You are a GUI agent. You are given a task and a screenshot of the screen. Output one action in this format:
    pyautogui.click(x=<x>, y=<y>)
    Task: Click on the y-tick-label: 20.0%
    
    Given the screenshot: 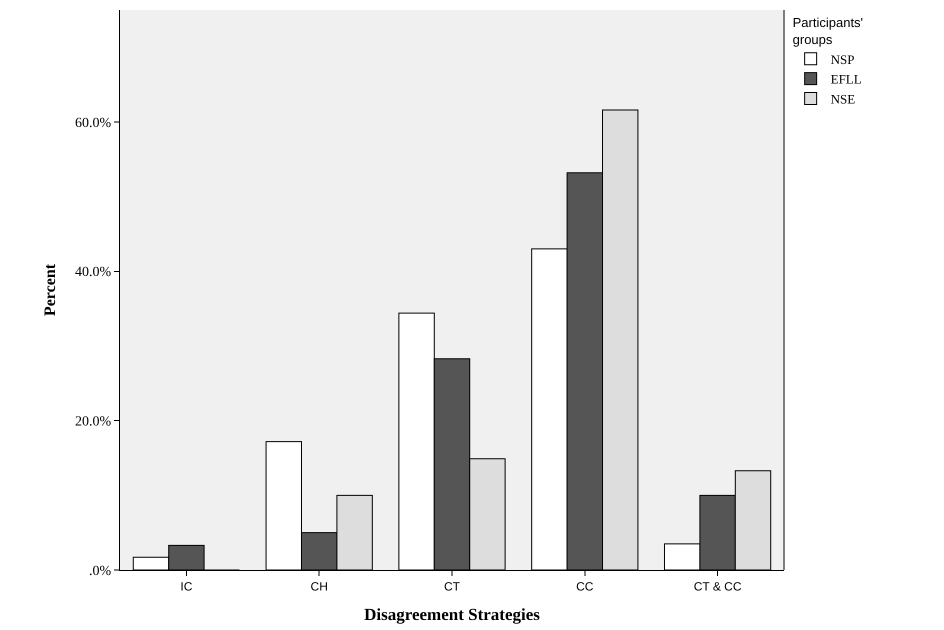 What is the action you would take?
    pyautogui.click(x=93, y=422)
    